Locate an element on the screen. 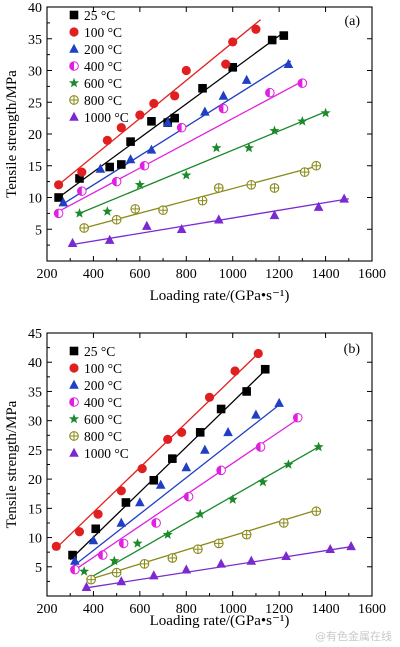 The width and height of the screenshot is (400, 647). x-tick-label: 1200 is located at coordinates (279, 609).